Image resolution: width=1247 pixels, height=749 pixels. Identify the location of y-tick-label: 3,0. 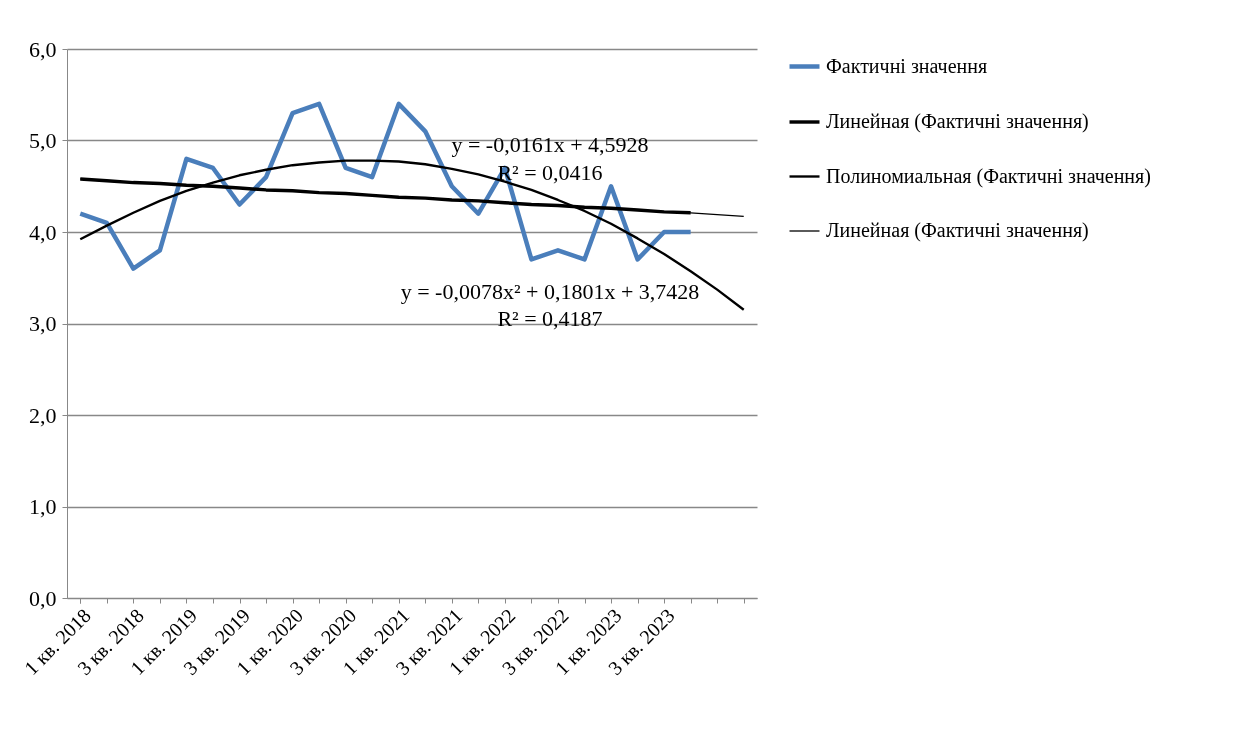
(43, 323).